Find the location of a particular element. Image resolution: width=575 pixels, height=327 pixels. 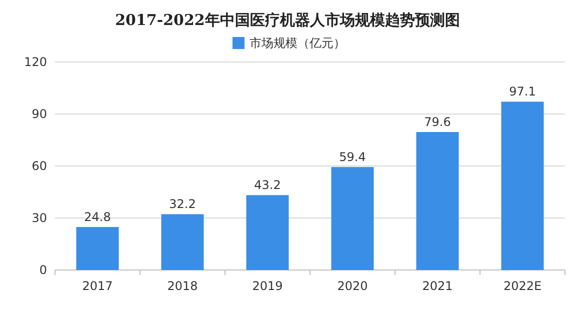

legend-label: 市场规模（亿元） is located at coordinates (298, 43).